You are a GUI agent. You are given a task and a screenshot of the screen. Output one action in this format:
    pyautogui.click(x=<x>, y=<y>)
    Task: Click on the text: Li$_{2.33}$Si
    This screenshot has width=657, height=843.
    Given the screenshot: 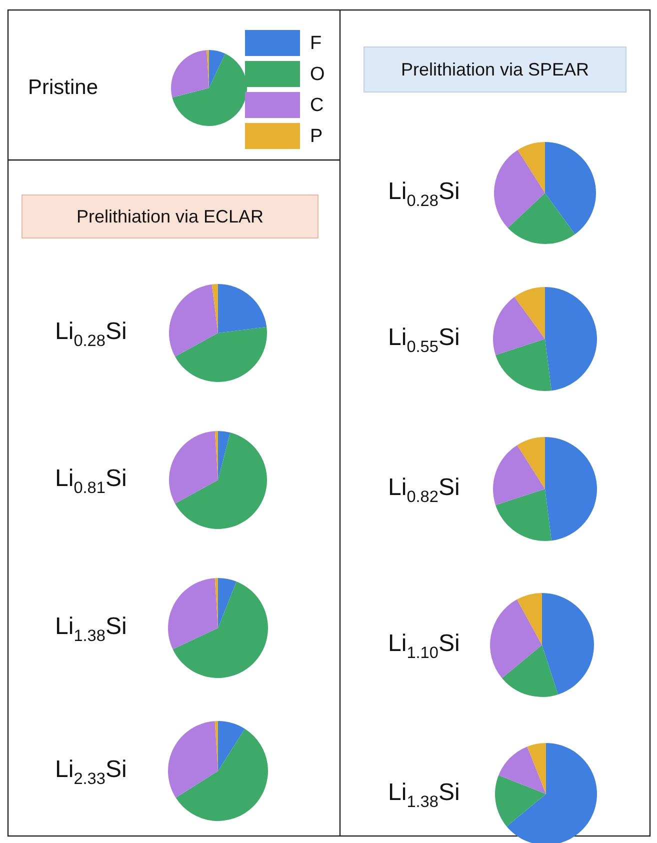 What is the action you would take?
    pyautogui.click(x=91, y=772)
    